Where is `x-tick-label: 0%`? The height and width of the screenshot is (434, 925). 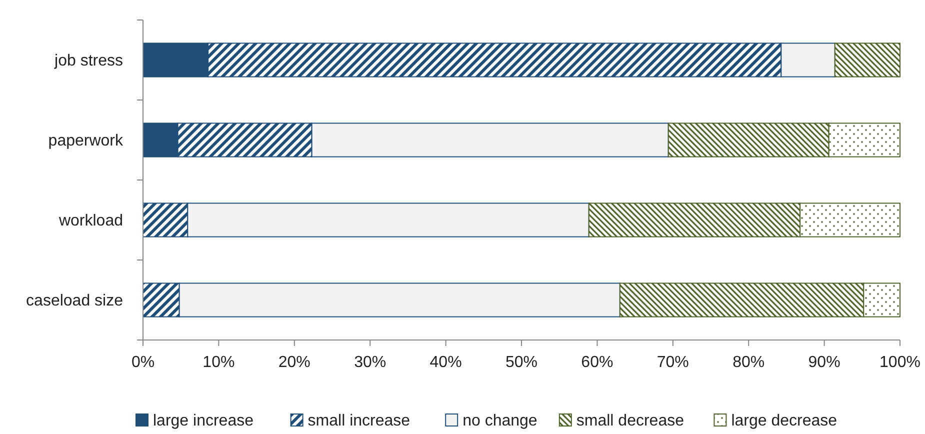
x-tick-label: 0% is located at coordinates (143, 362).